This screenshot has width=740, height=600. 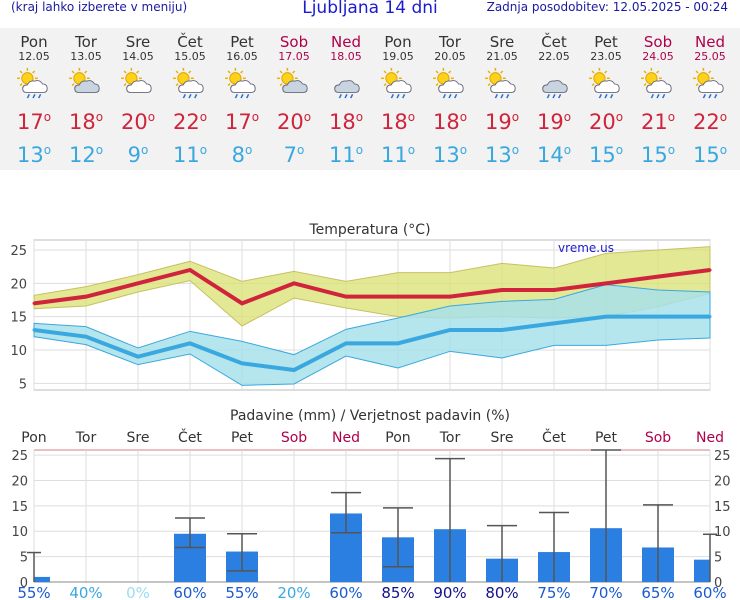 What do you see at coordinates (555, 89) in the screenshot?
I see `cloud-rain-icon` at bounding box center [555, 89].